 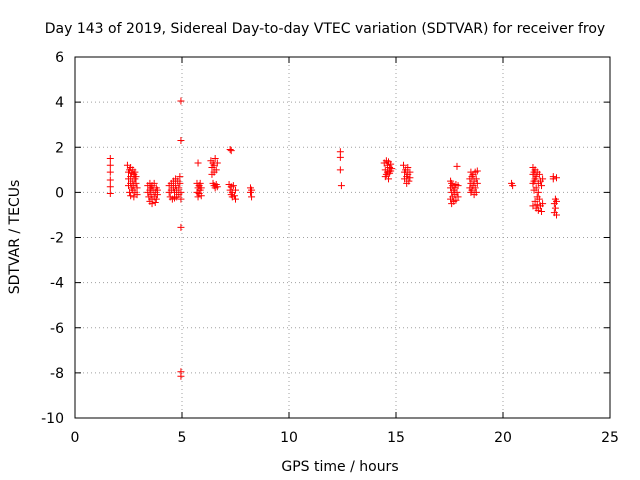 I want to click on x-axis-label: GPS time / hours, so click(x=339, y=467).